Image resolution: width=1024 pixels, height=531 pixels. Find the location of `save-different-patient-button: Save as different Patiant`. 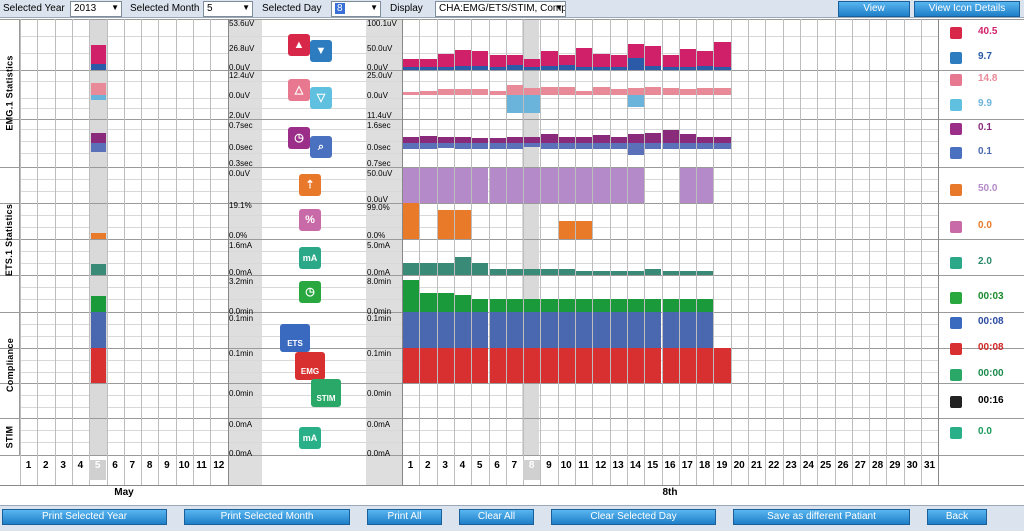

save-different-patient-button: Save as different Patiant is located at coordinates (821, 517).